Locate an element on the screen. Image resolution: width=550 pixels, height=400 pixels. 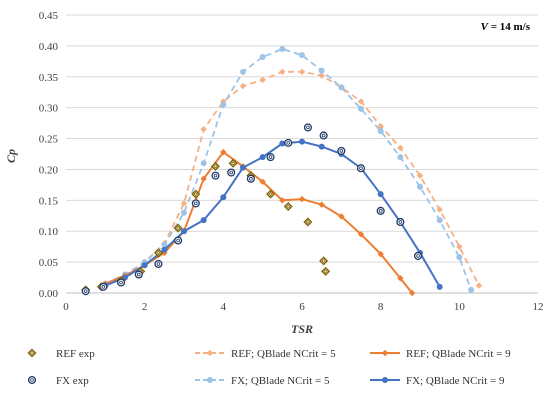
y-tick-label: 0.05 is located at coordinates (49, 263).